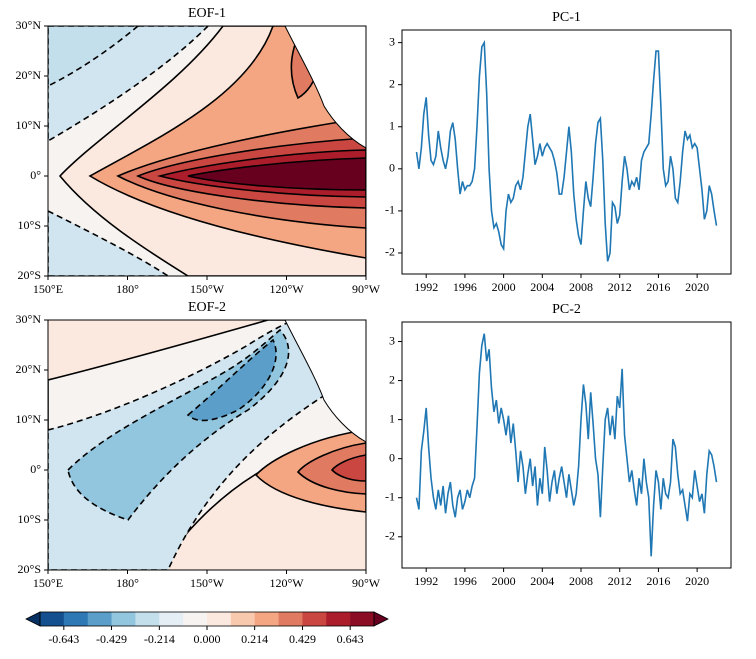  What do you see at coordinates (350, 639) in the screenshot?
I see `colorbar-tick-label: 0.643` at bounding box center [350, 639].